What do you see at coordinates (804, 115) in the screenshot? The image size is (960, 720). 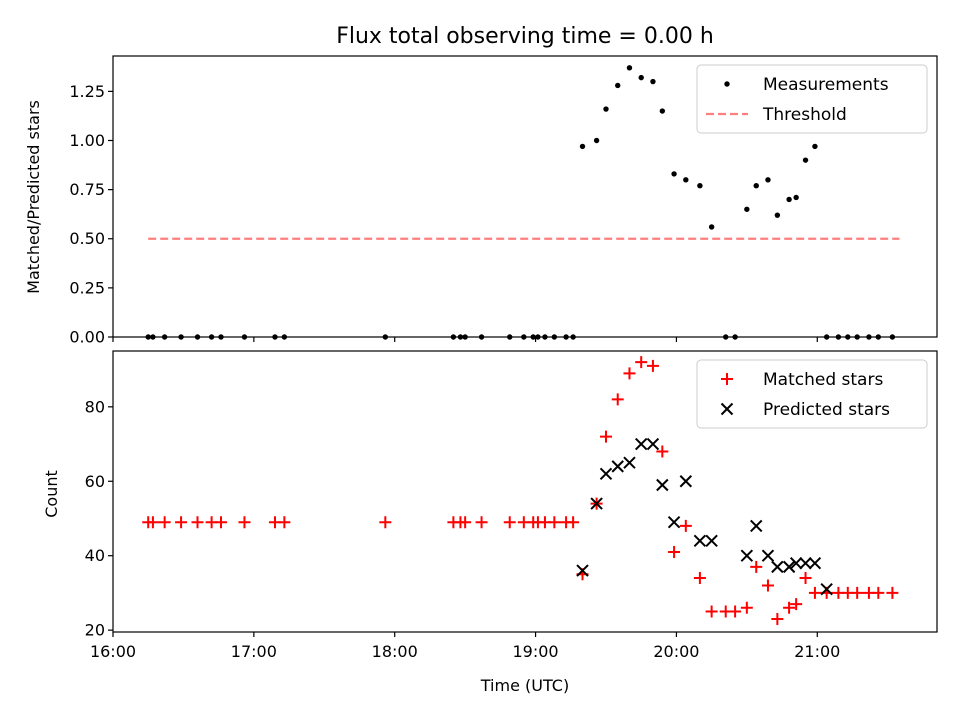 I see `legend-label: Threshold` at bounding box center [804, 115].